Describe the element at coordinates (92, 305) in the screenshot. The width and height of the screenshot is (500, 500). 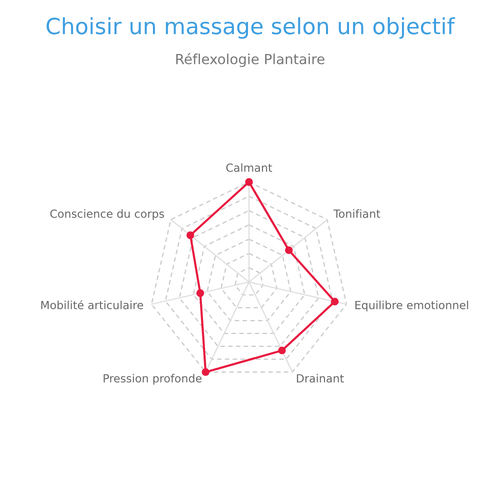
I see `spoke-label: Mobilité articulaire` at that location.